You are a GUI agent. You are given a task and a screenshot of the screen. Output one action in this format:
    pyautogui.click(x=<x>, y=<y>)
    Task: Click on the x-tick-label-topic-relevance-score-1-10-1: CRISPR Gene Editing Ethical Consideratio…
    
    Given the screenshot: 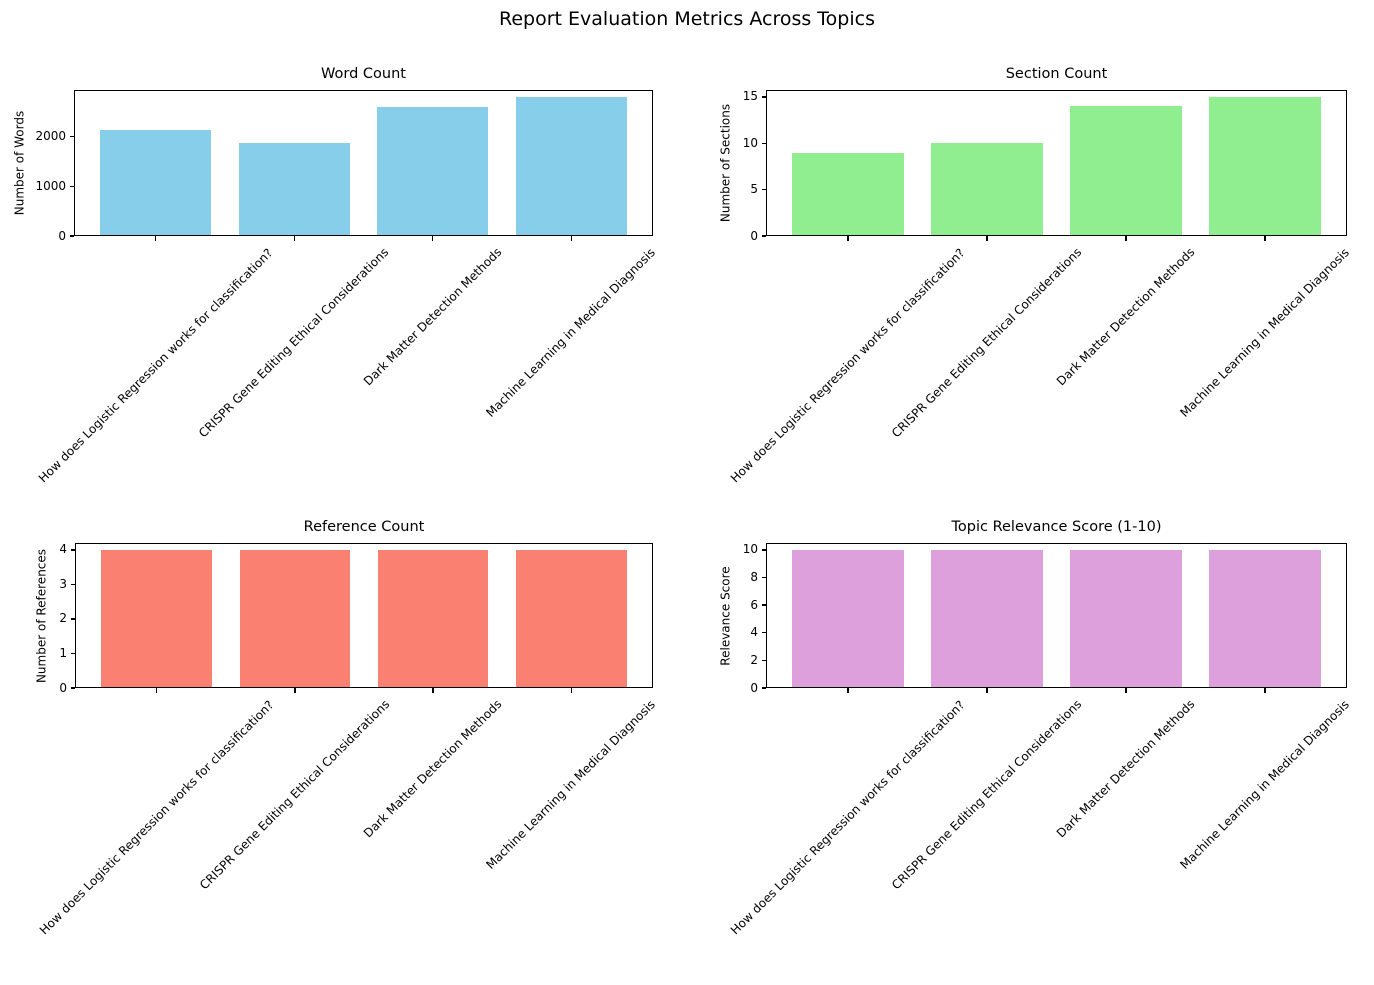 What is the action you would take?
    pyautogui.click(x=987, y=795)
    